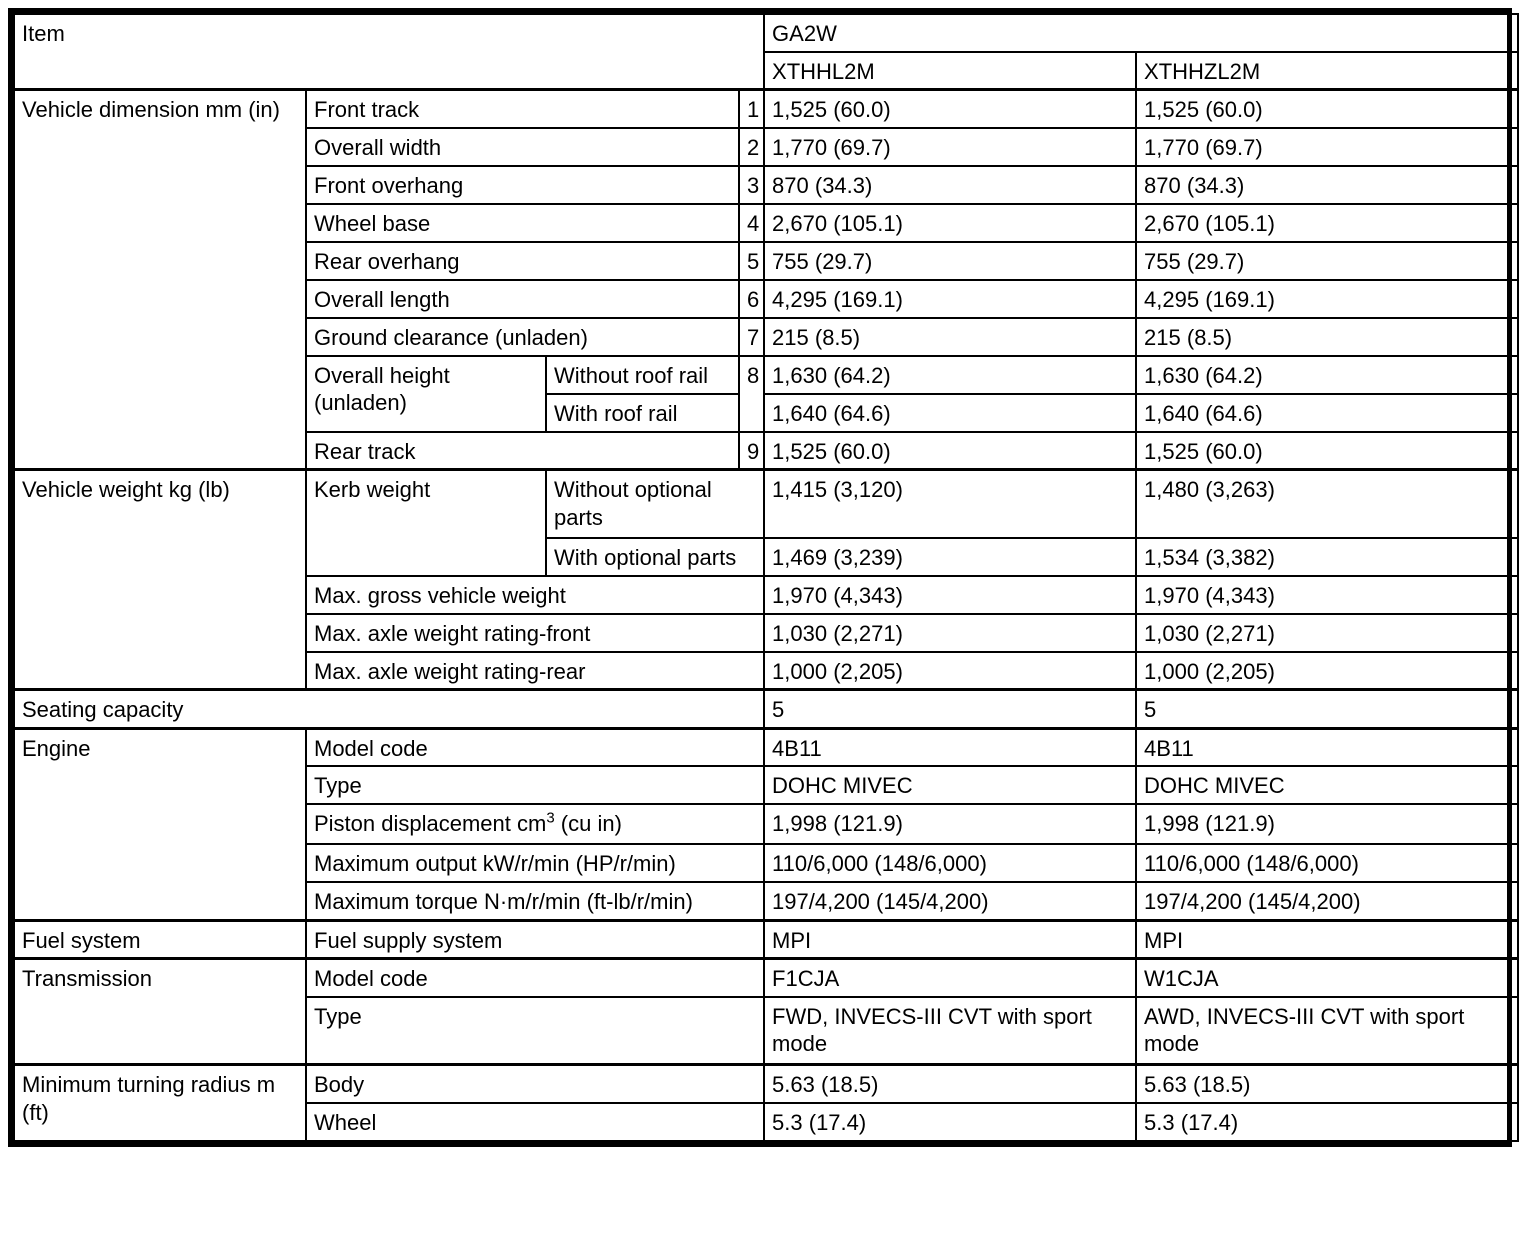 The height and width of the screenshot is (1252, 1520). I want to click on value-seating-1: 5, so click(950, 708).